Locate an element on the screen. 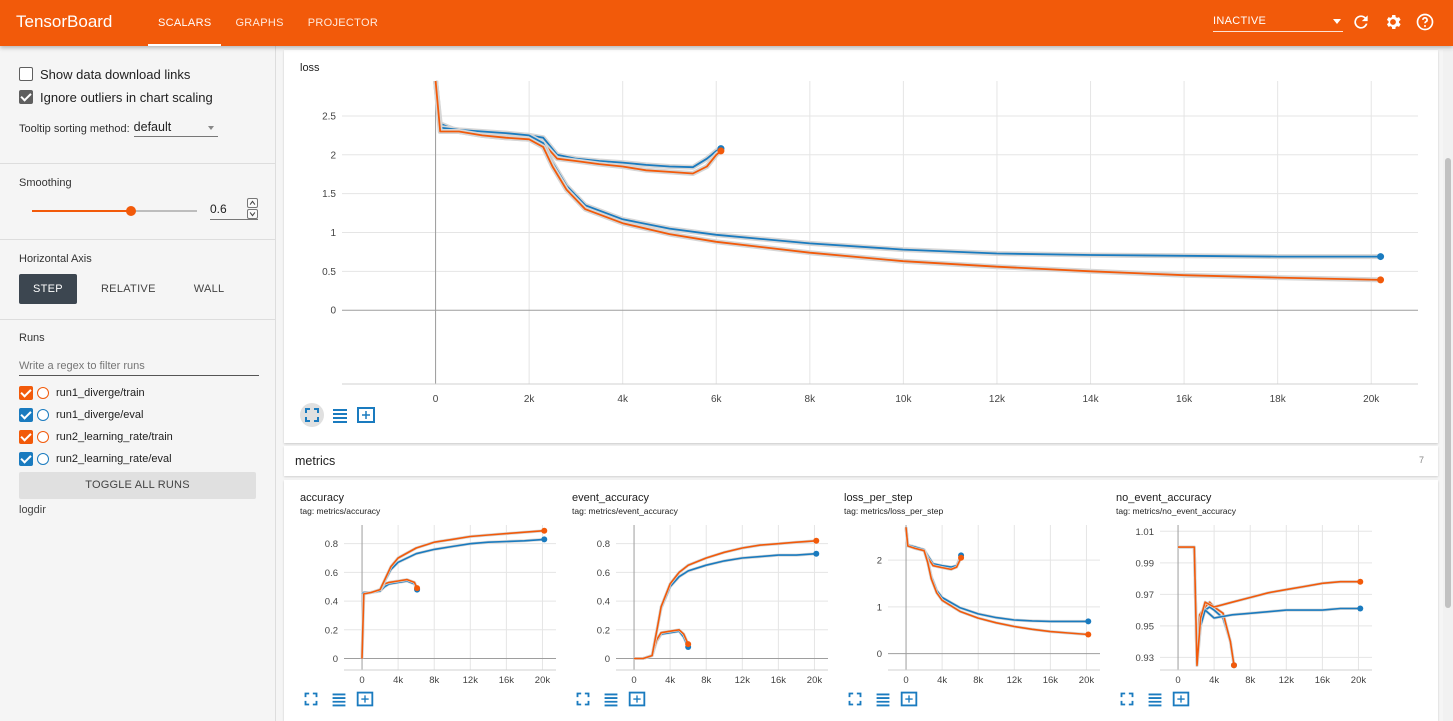 This screenshot has height=721, width=1453. tooltip-sorting-row: Tooltip sorting method: default is located at coordinates (138, 128).